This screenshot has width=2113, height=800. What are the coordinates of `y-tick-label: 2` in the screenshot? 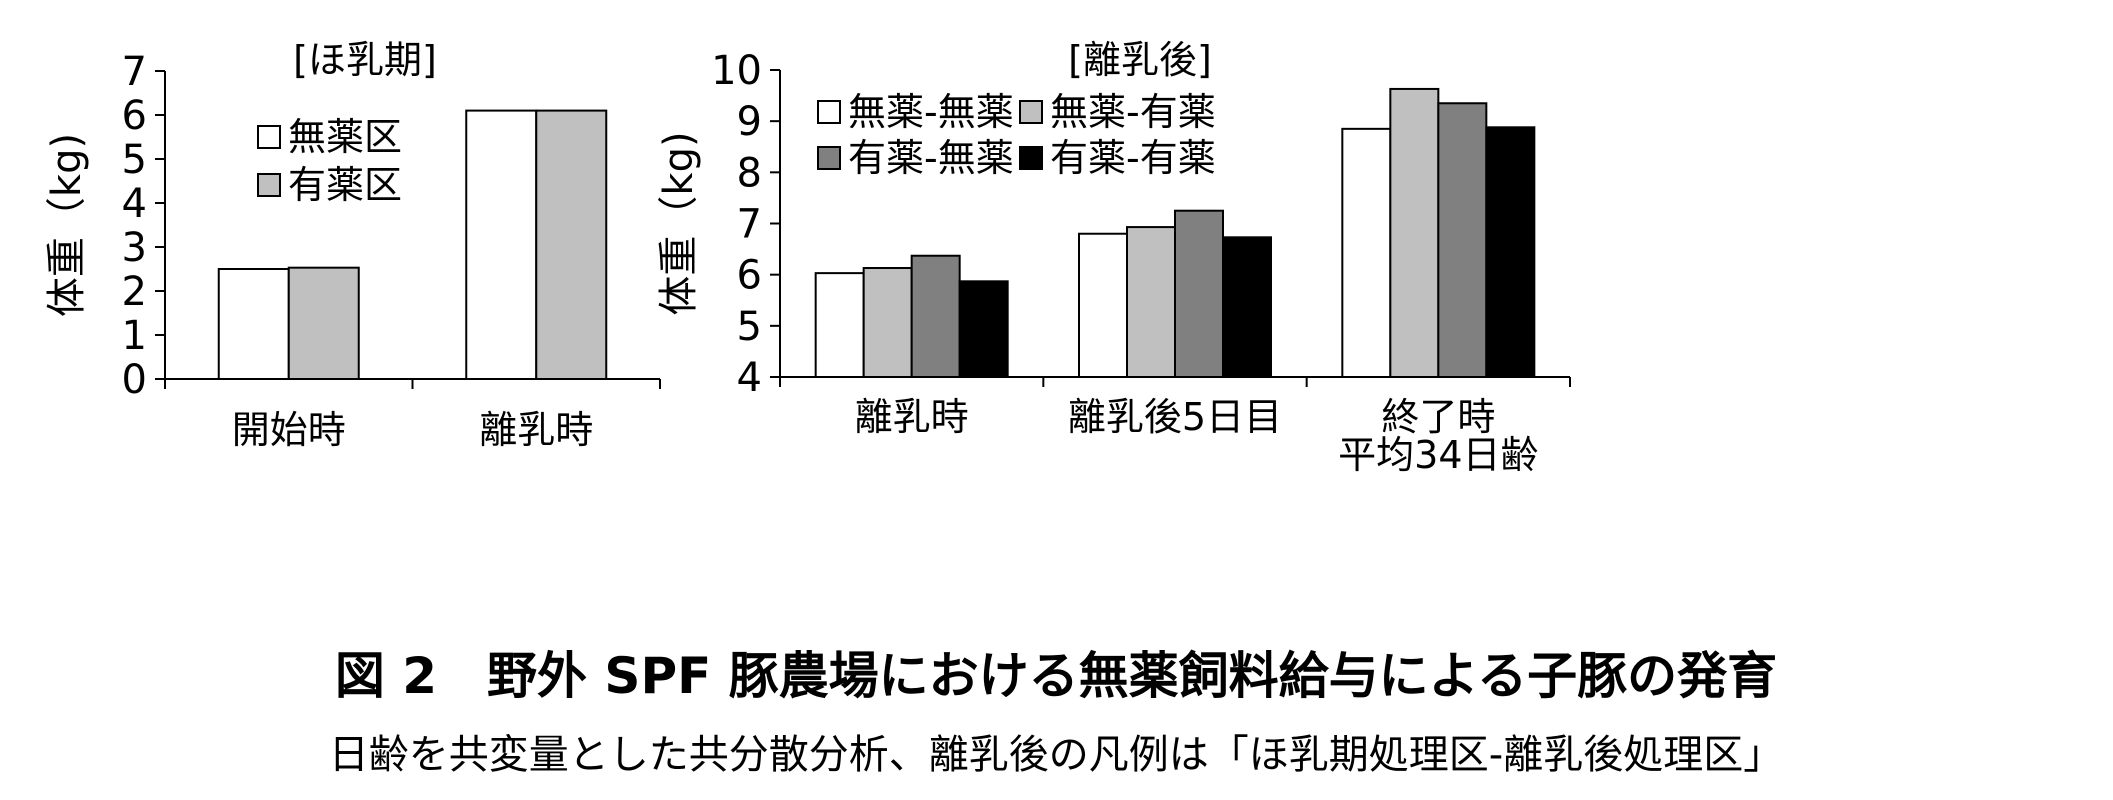 It's located at (134, 292).